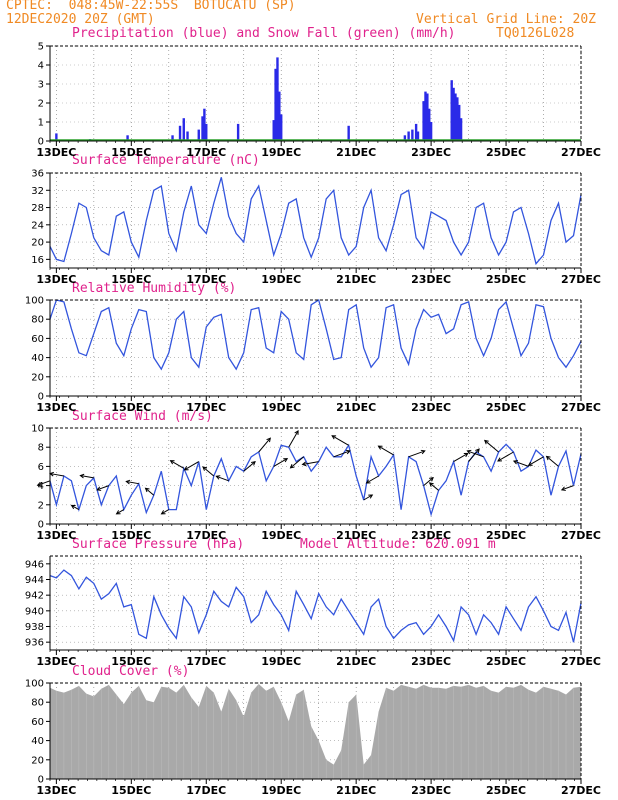  Describe the element at coordinates (34, 643) in the screenshot. I see `y-tick-label: 936` at that location.